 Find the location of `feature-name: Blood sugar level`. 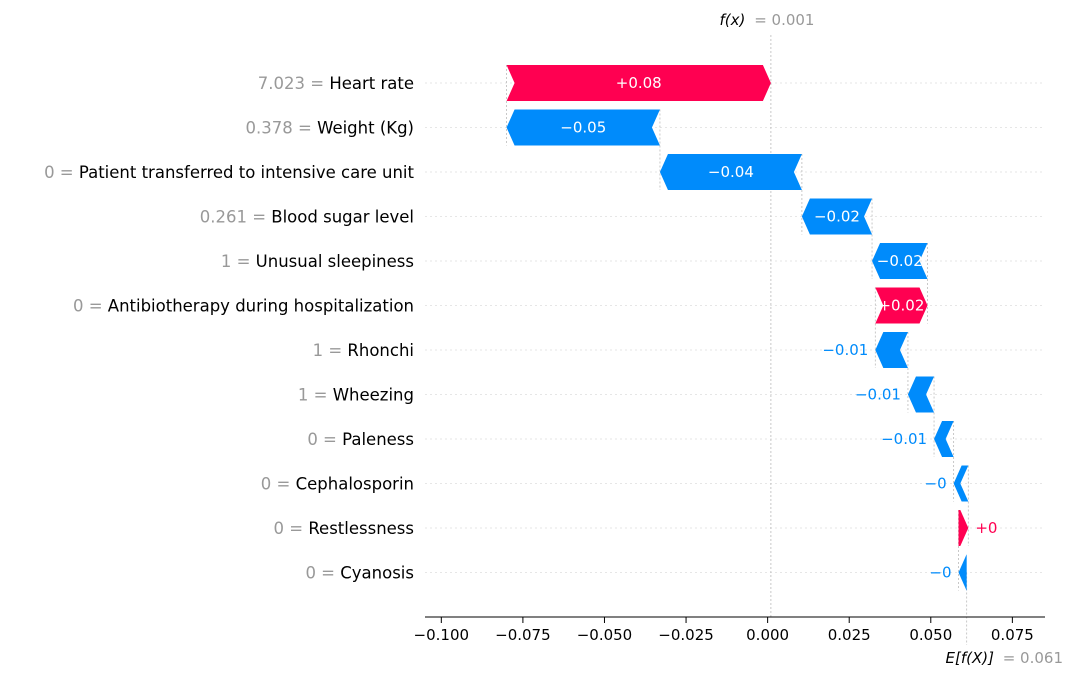

feature-name: Blood sugar level is located at coordinates (342, 217).